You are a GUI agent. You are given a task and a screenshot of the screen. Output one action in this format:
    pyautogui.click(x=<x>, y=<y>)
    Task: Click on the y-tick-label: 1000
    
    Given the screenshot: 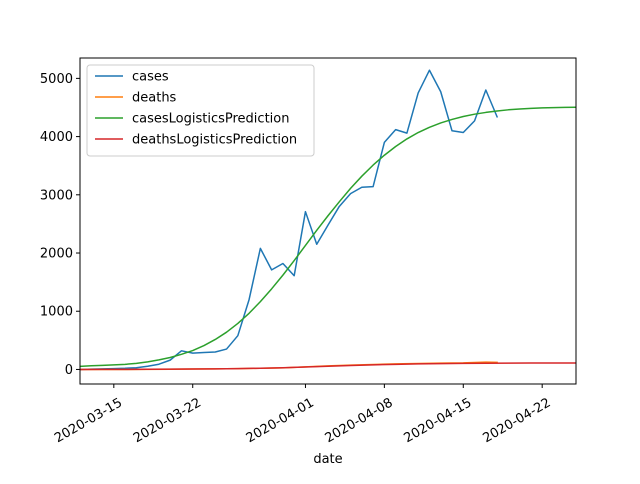 What is the action you would take?
    pyautogui.click(x=56, y=312)
    